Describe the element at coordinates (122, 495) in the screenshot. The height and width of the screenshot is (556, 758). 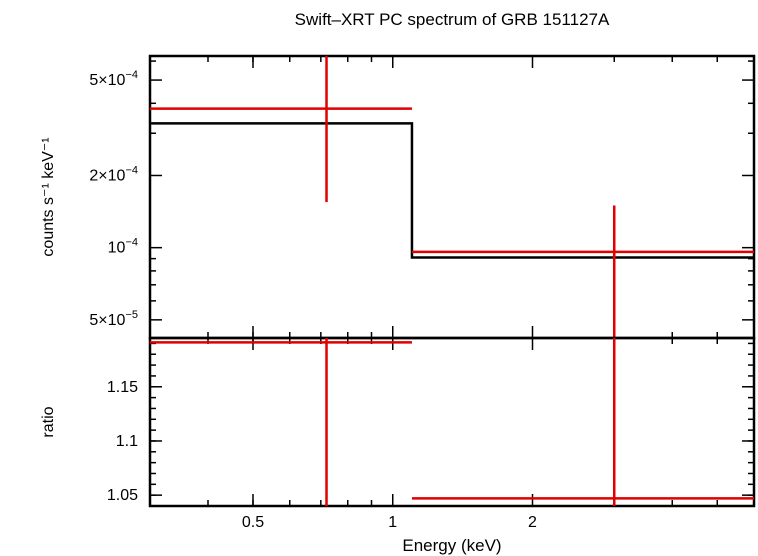
I see `ratio-y-tick-label: 1.05` at that location.